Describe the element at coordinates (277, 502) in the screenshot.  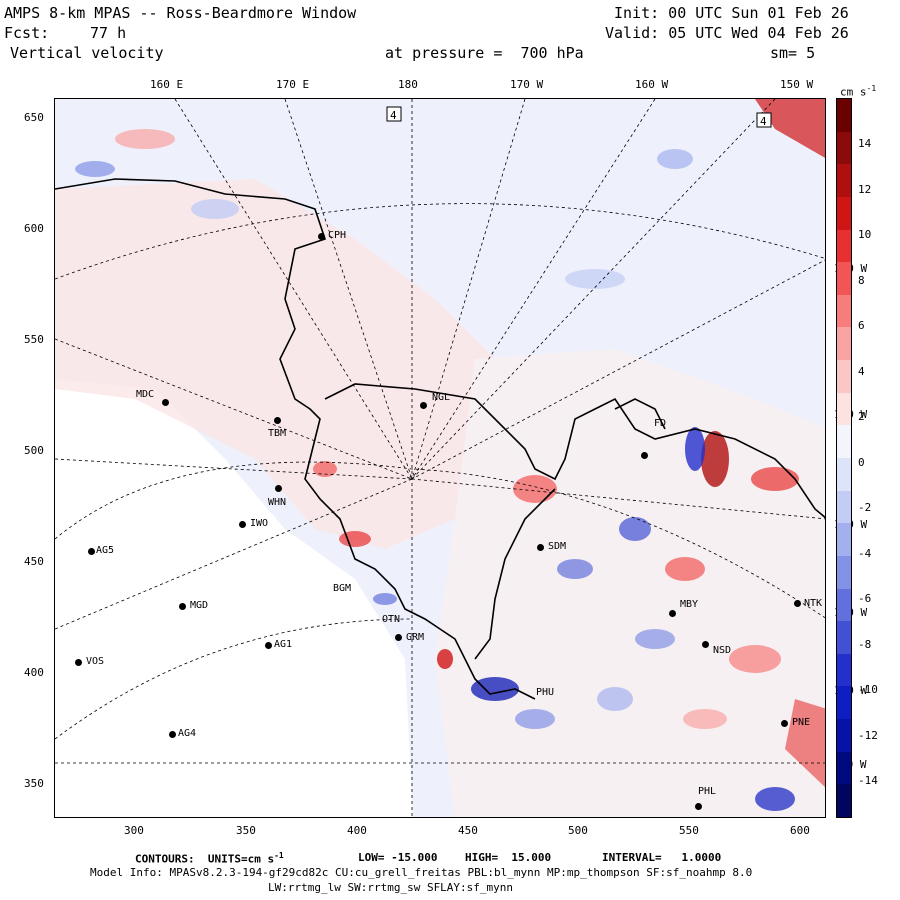
I see `station-whn: WHN` at that location.